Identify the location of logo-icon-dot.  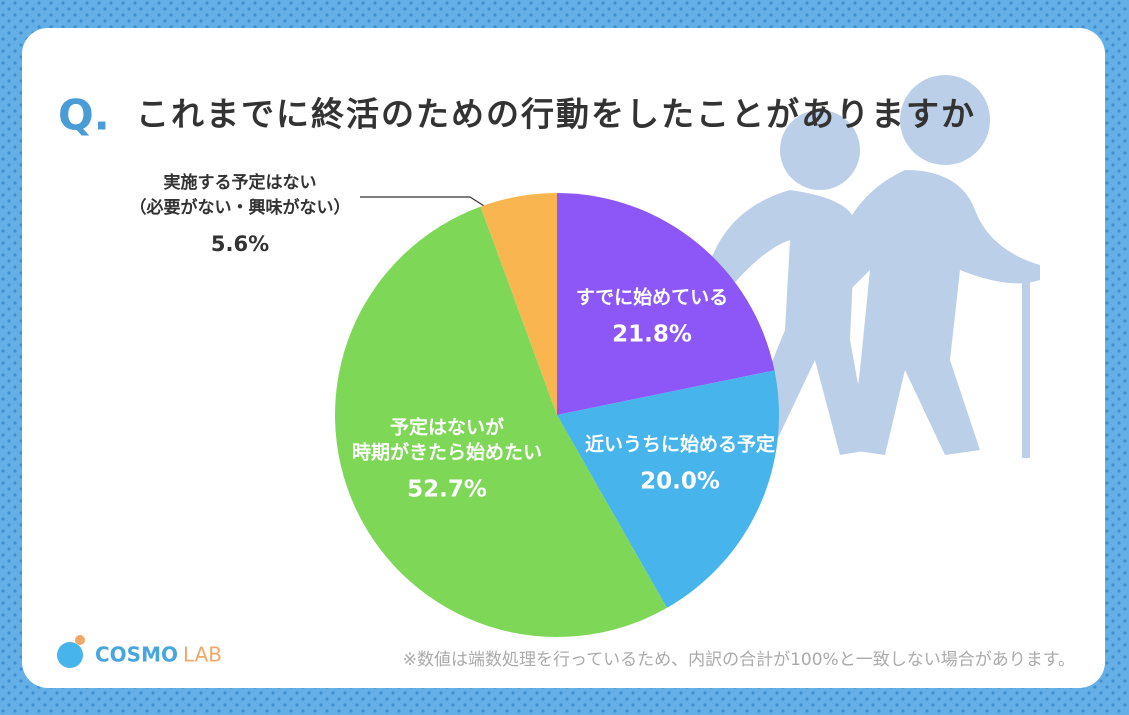
(80, 640).